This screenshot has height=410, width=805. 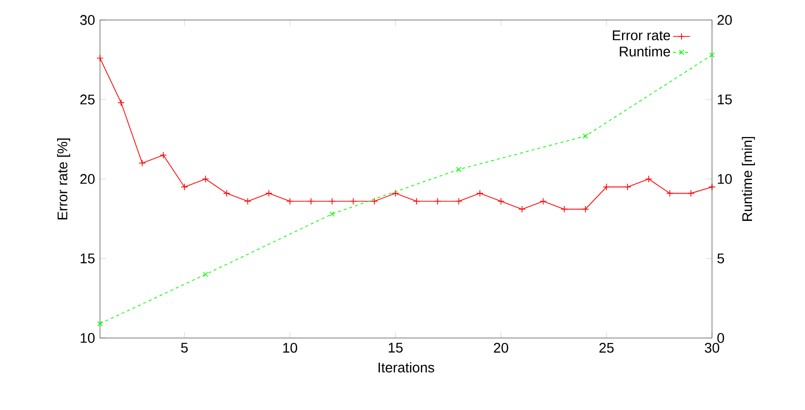 I want to click on y2-tick-label: 5, so click(x=720, y=259).